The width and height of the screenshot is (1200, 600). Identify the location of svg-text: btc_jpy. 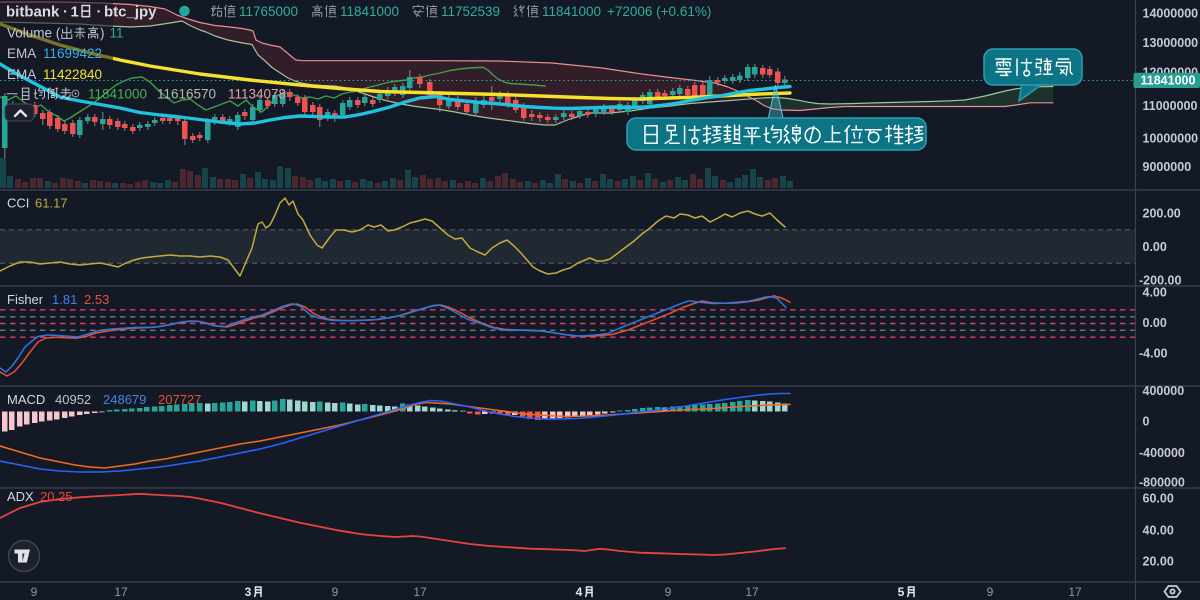
(130, 12).